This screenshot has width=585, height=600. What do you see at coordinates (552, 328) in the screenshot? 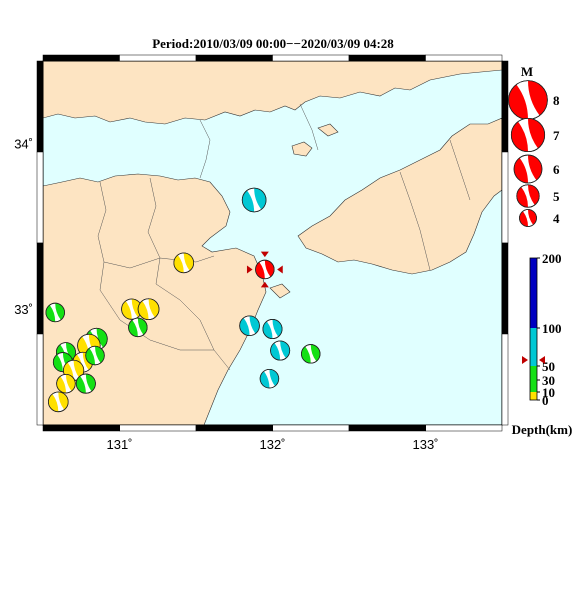
I see `depth-label-100: 100` at bounding box center [552, 328].